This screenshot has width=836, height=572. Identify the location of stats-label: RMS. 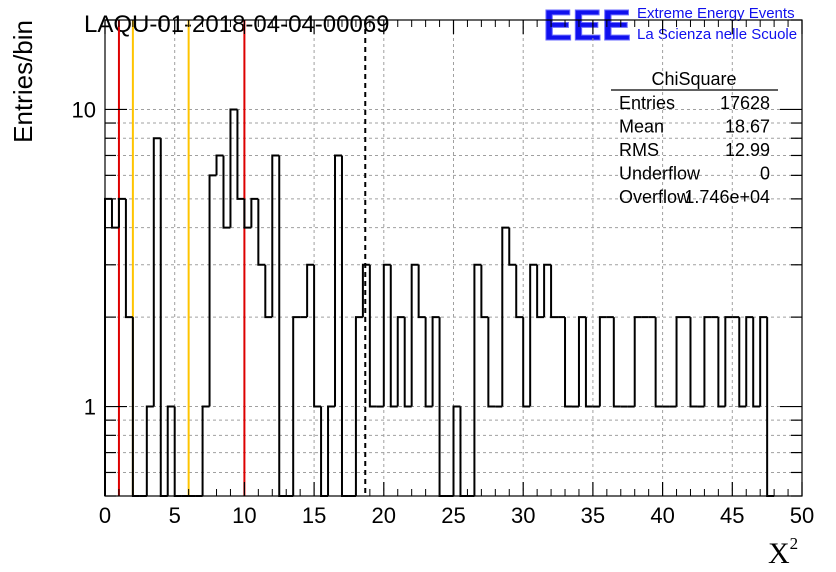
(639, 150).